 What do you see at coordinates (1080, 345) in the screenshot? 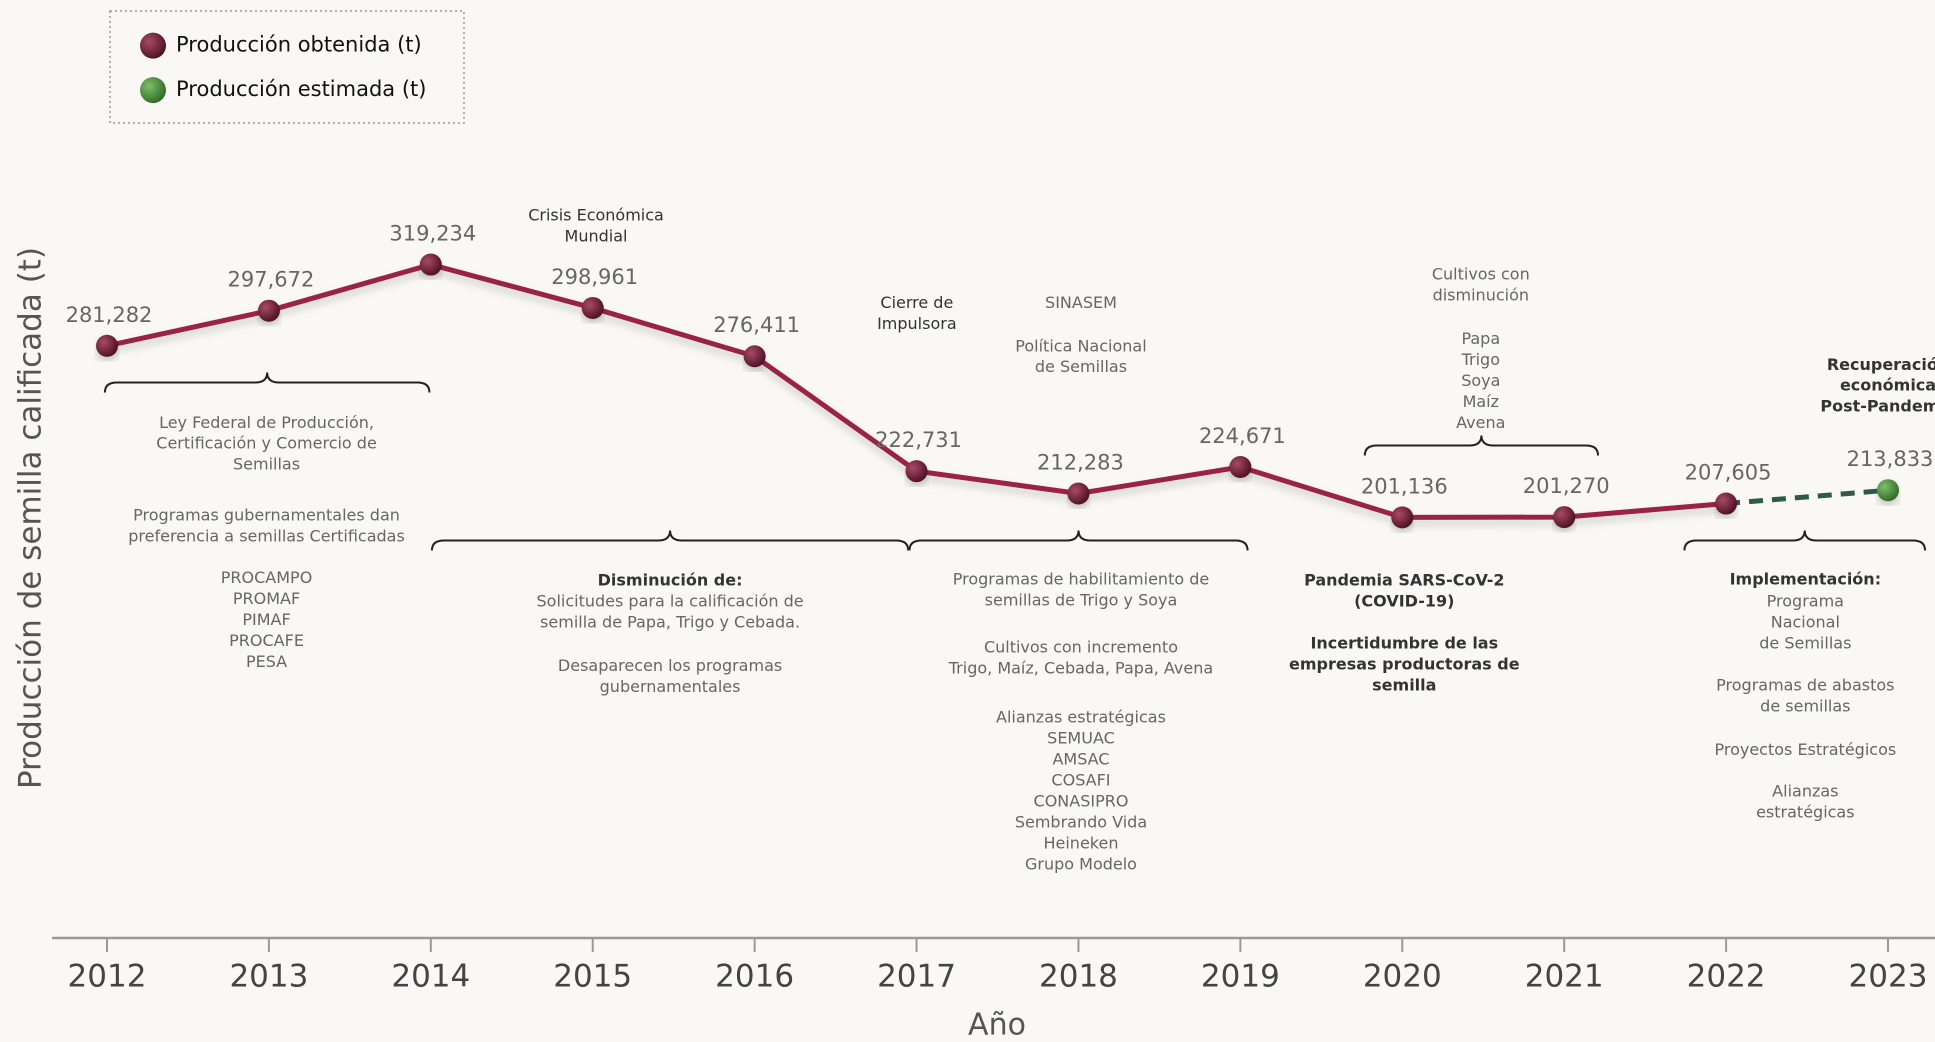
I see `annotation: Política Nacional` at bounding box center [1080, 345].